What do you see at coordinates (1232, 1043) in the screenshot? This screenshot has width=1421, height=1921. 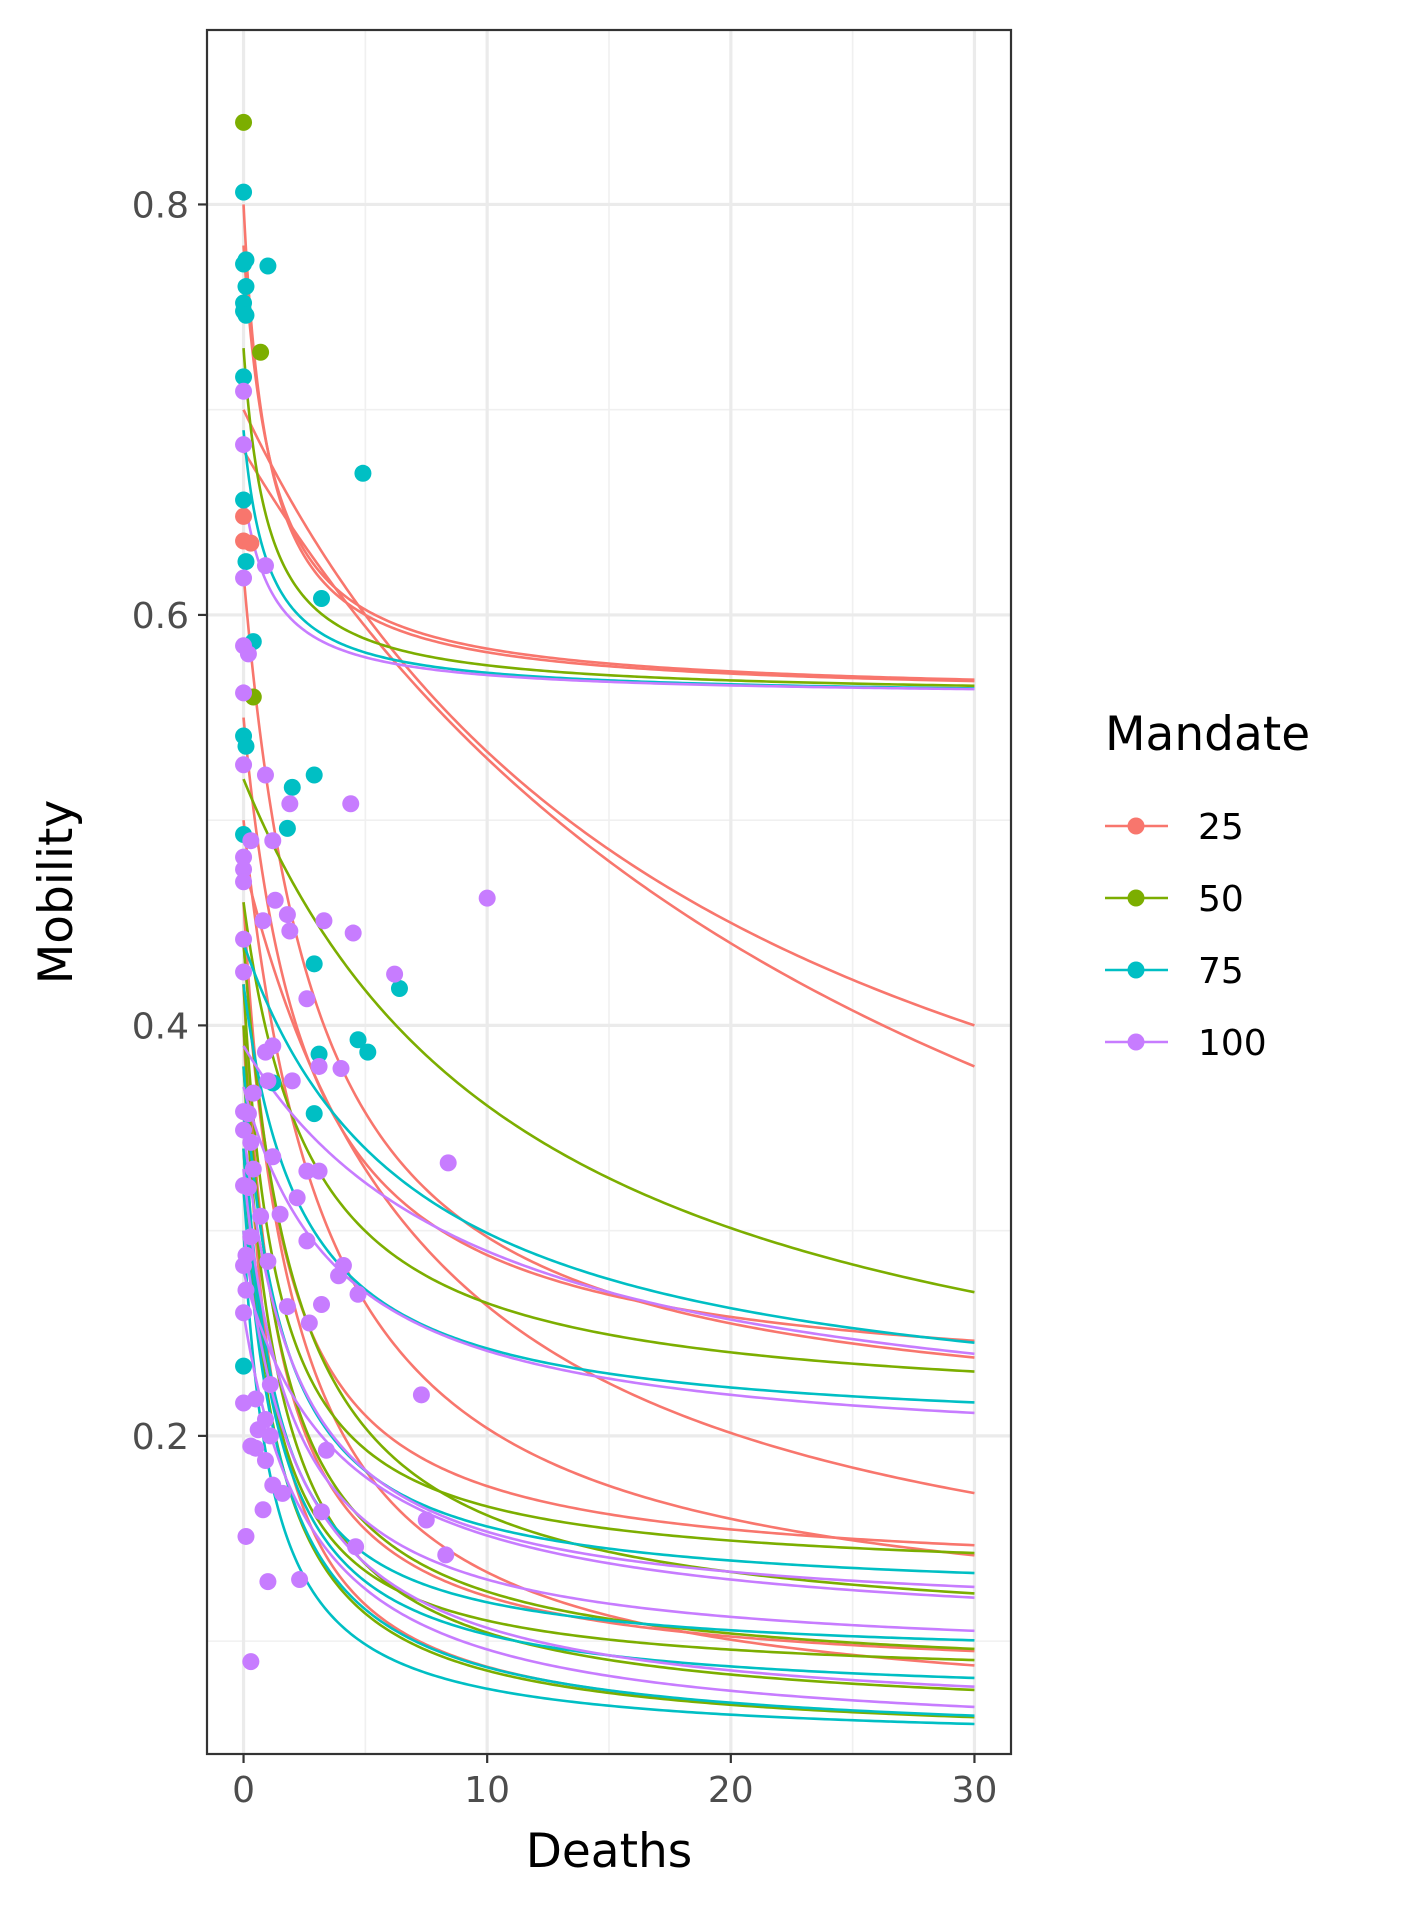 I see `legend-label: 100` at bounding box center [1232, 1043].